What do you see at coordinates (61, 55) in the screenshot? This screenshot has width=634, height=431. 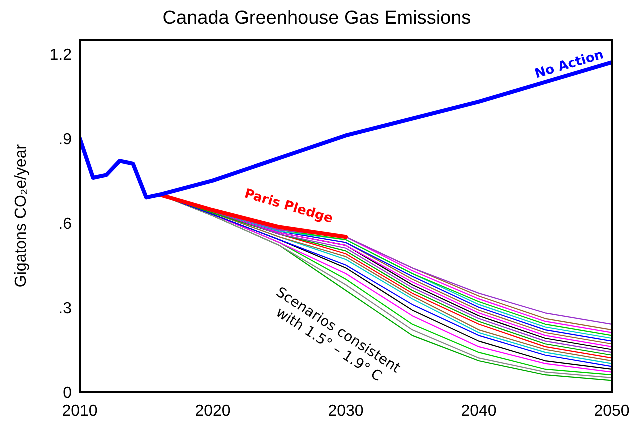 I see `y-tick-label: 1.2` at bounding box center [61, 55].